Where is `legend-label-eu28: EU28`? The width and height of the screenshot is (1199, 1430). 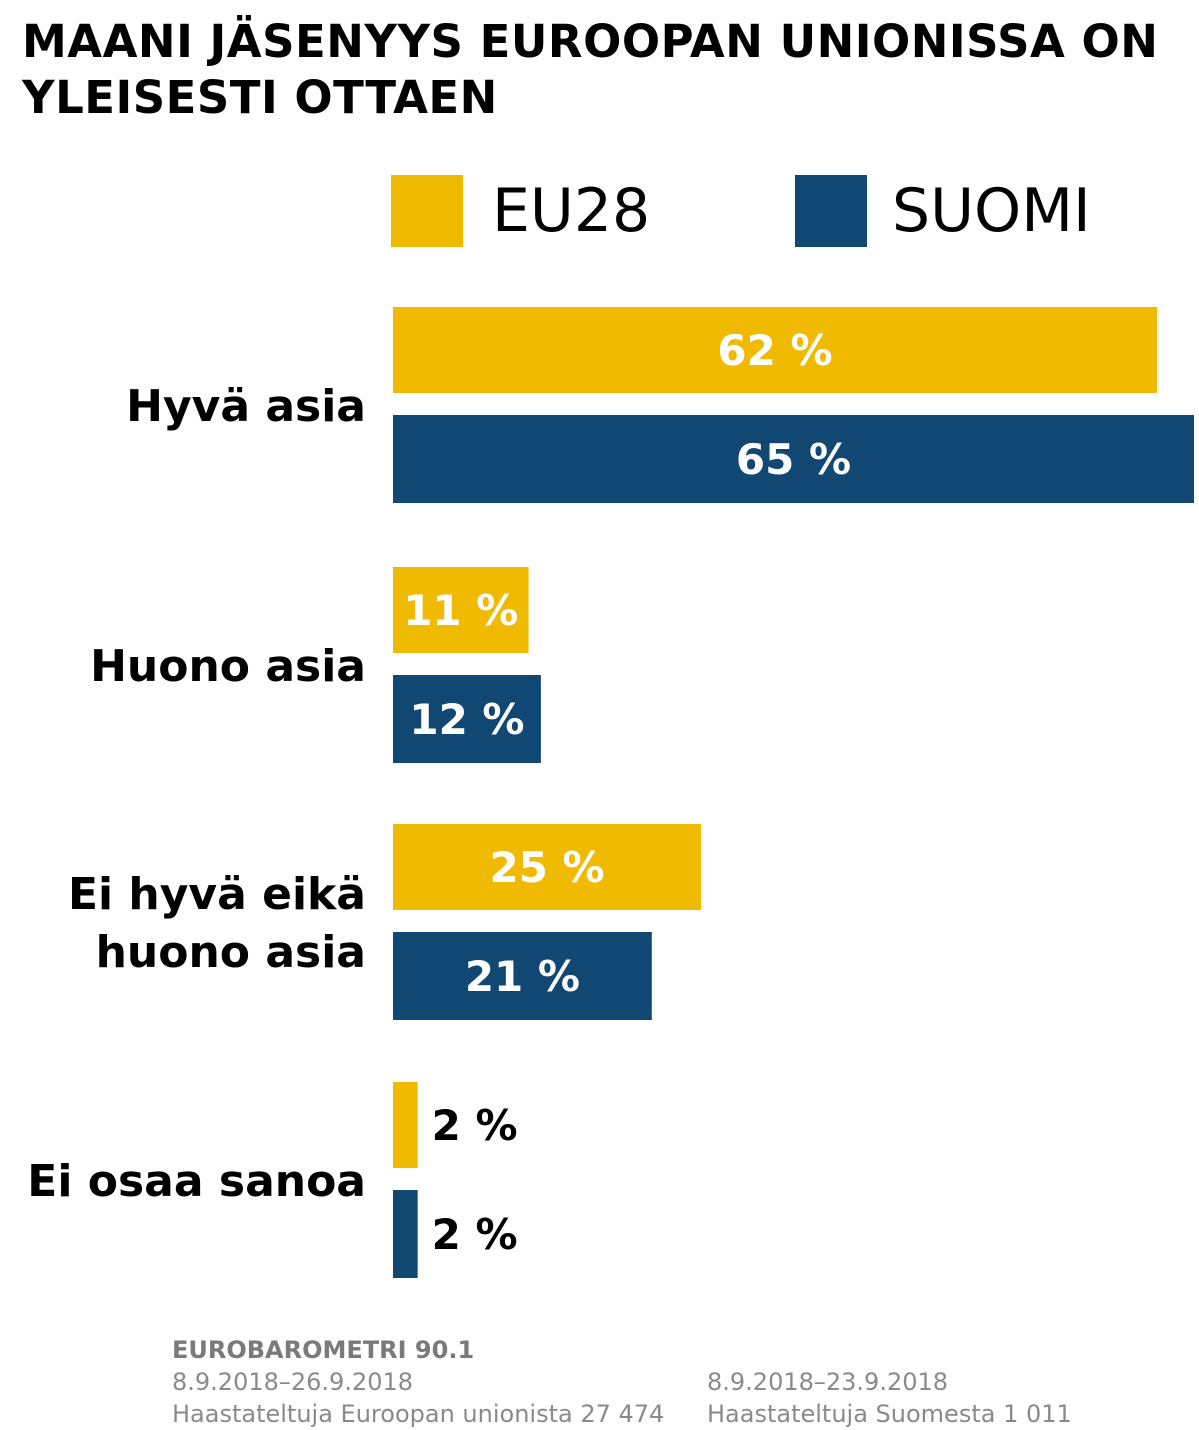
legend-label-eu28: EU28 is located at coordinates (571, 211).